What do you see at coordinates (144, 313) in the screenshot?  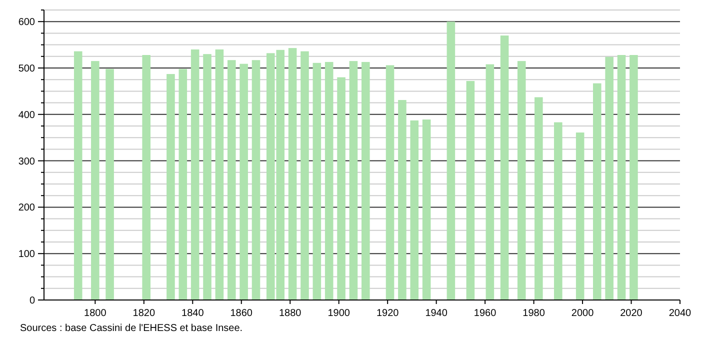 I see `x-tick-label: 1820` at bounding box center [144, 313].